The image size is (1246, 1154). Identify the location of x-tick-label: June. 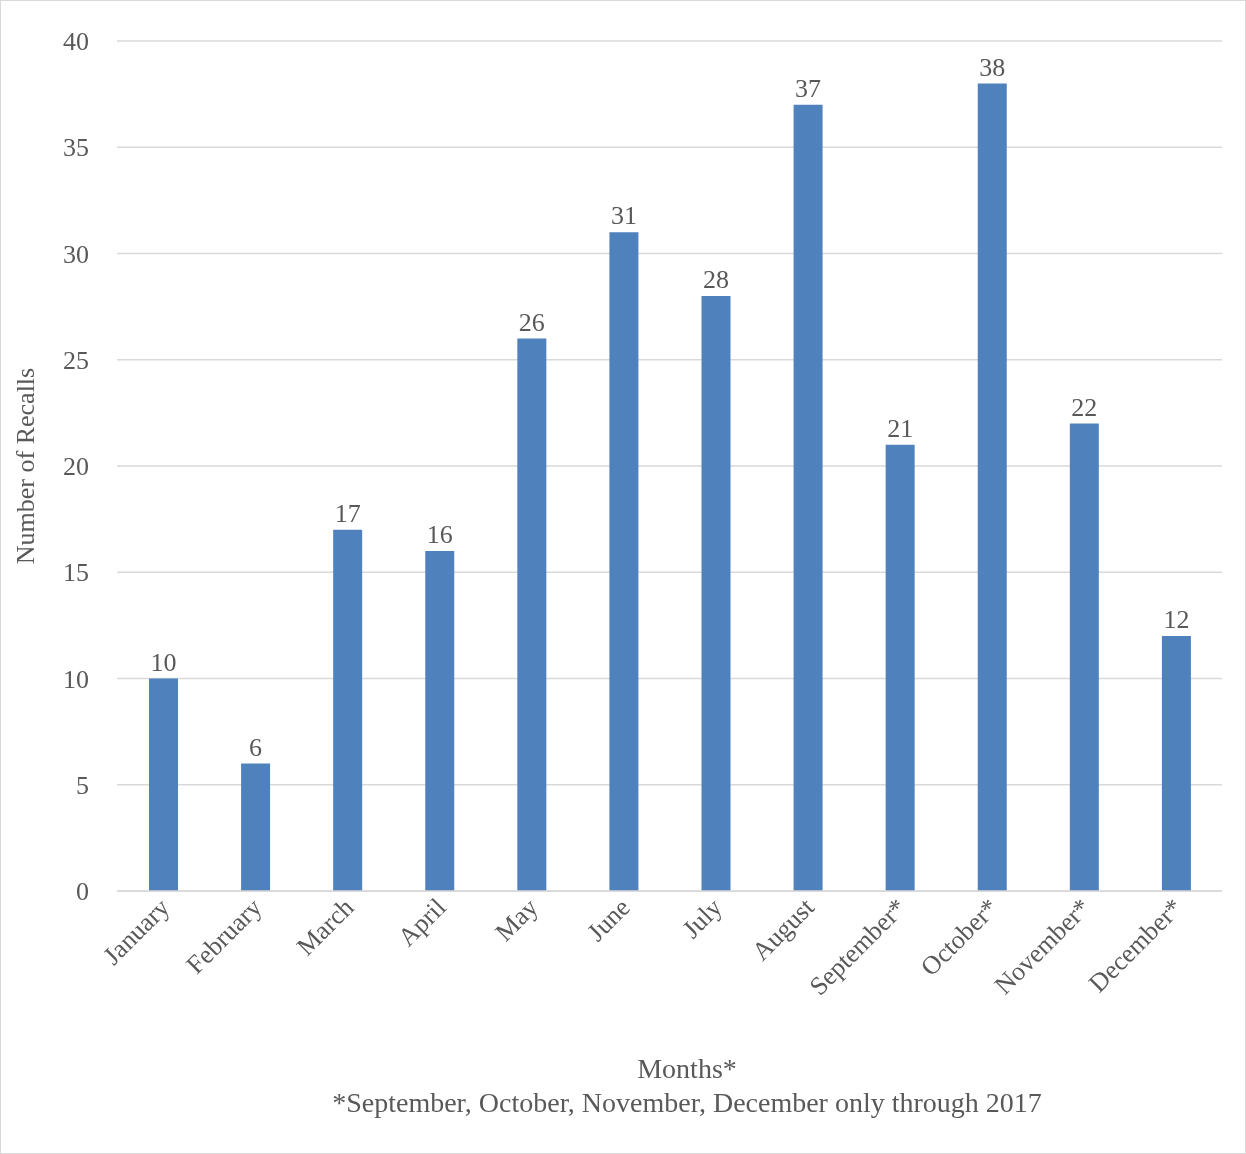
(608, 919).